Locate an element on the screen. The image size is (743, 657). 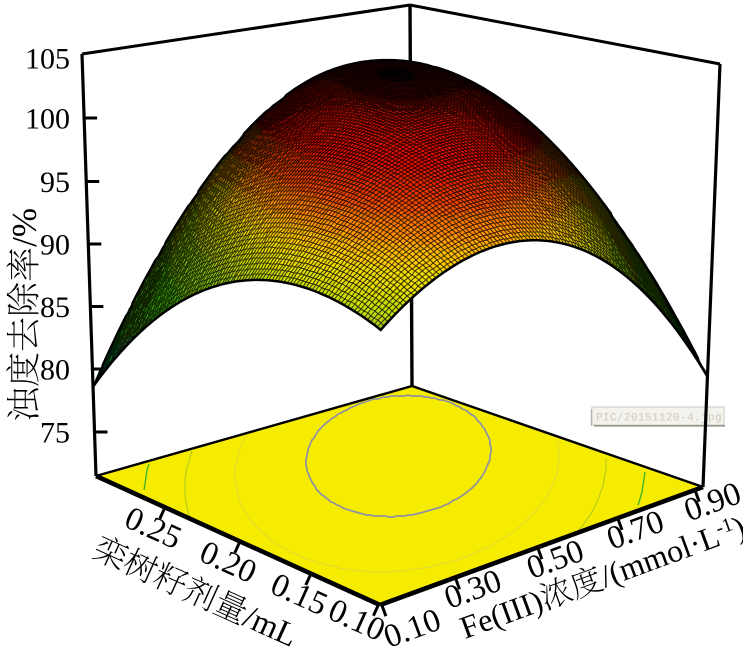
svg-text: 90 is located at coordinates (55, 244).